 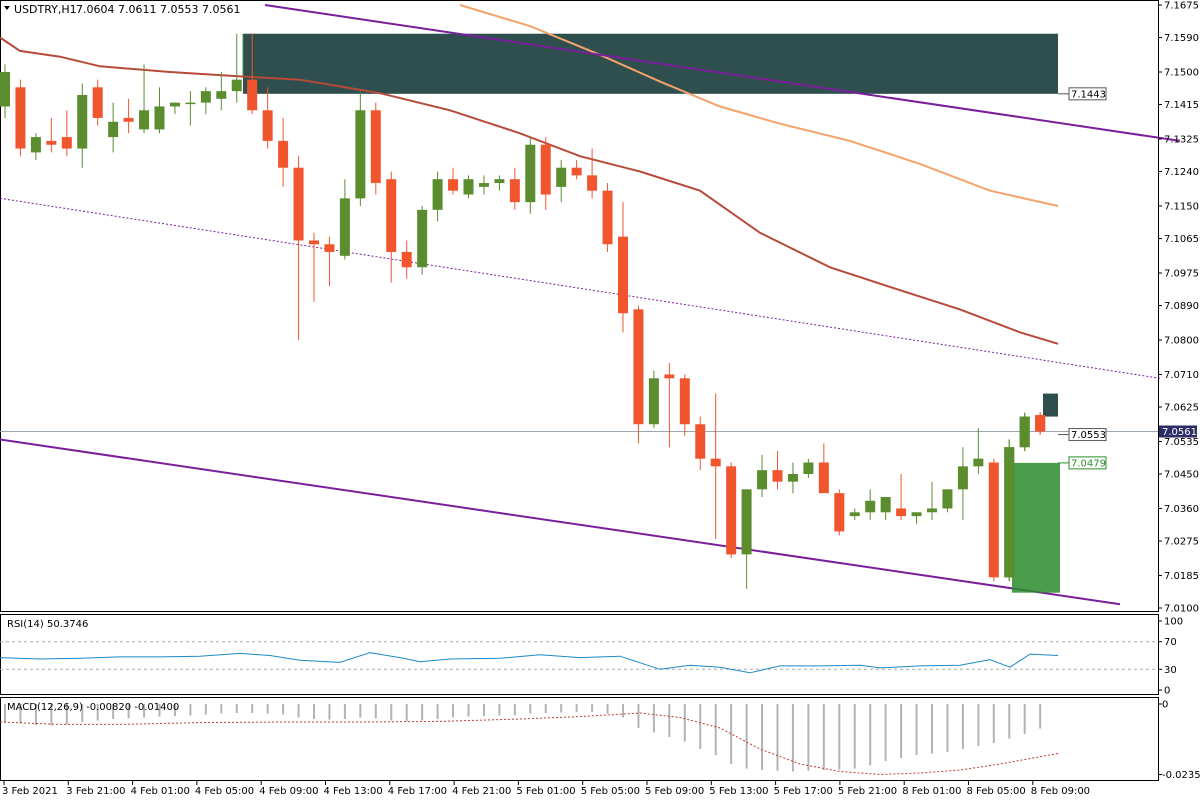 I want to click on y-tick-label: 7.0710, so click(x=1181, y=375).